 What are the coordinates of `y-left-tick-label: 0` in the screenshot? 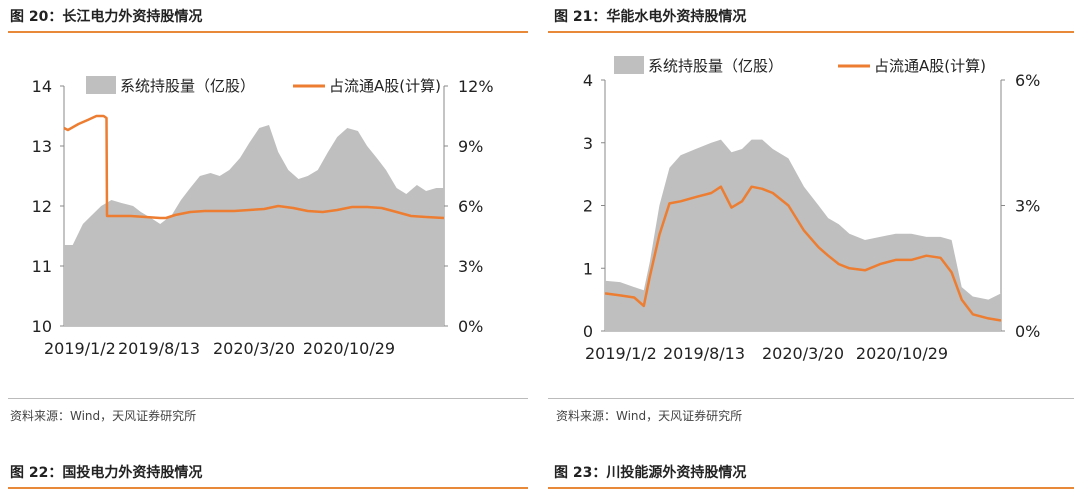 It's located at (588, 331).